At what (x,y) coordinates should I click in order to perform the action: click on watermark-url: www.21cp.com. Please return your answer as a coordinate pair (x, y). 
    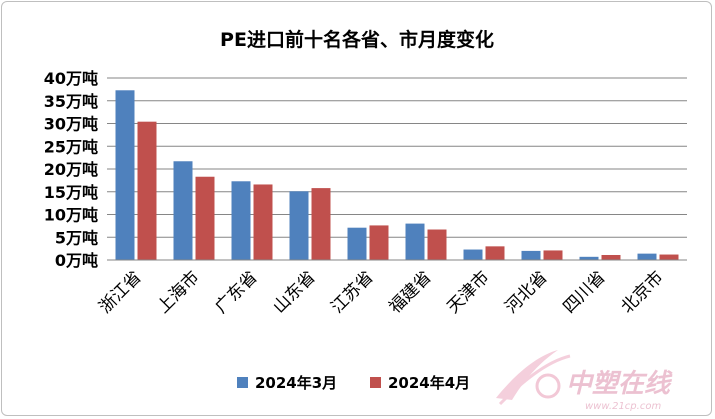
    Looking at the image, I should click on (623, 406).